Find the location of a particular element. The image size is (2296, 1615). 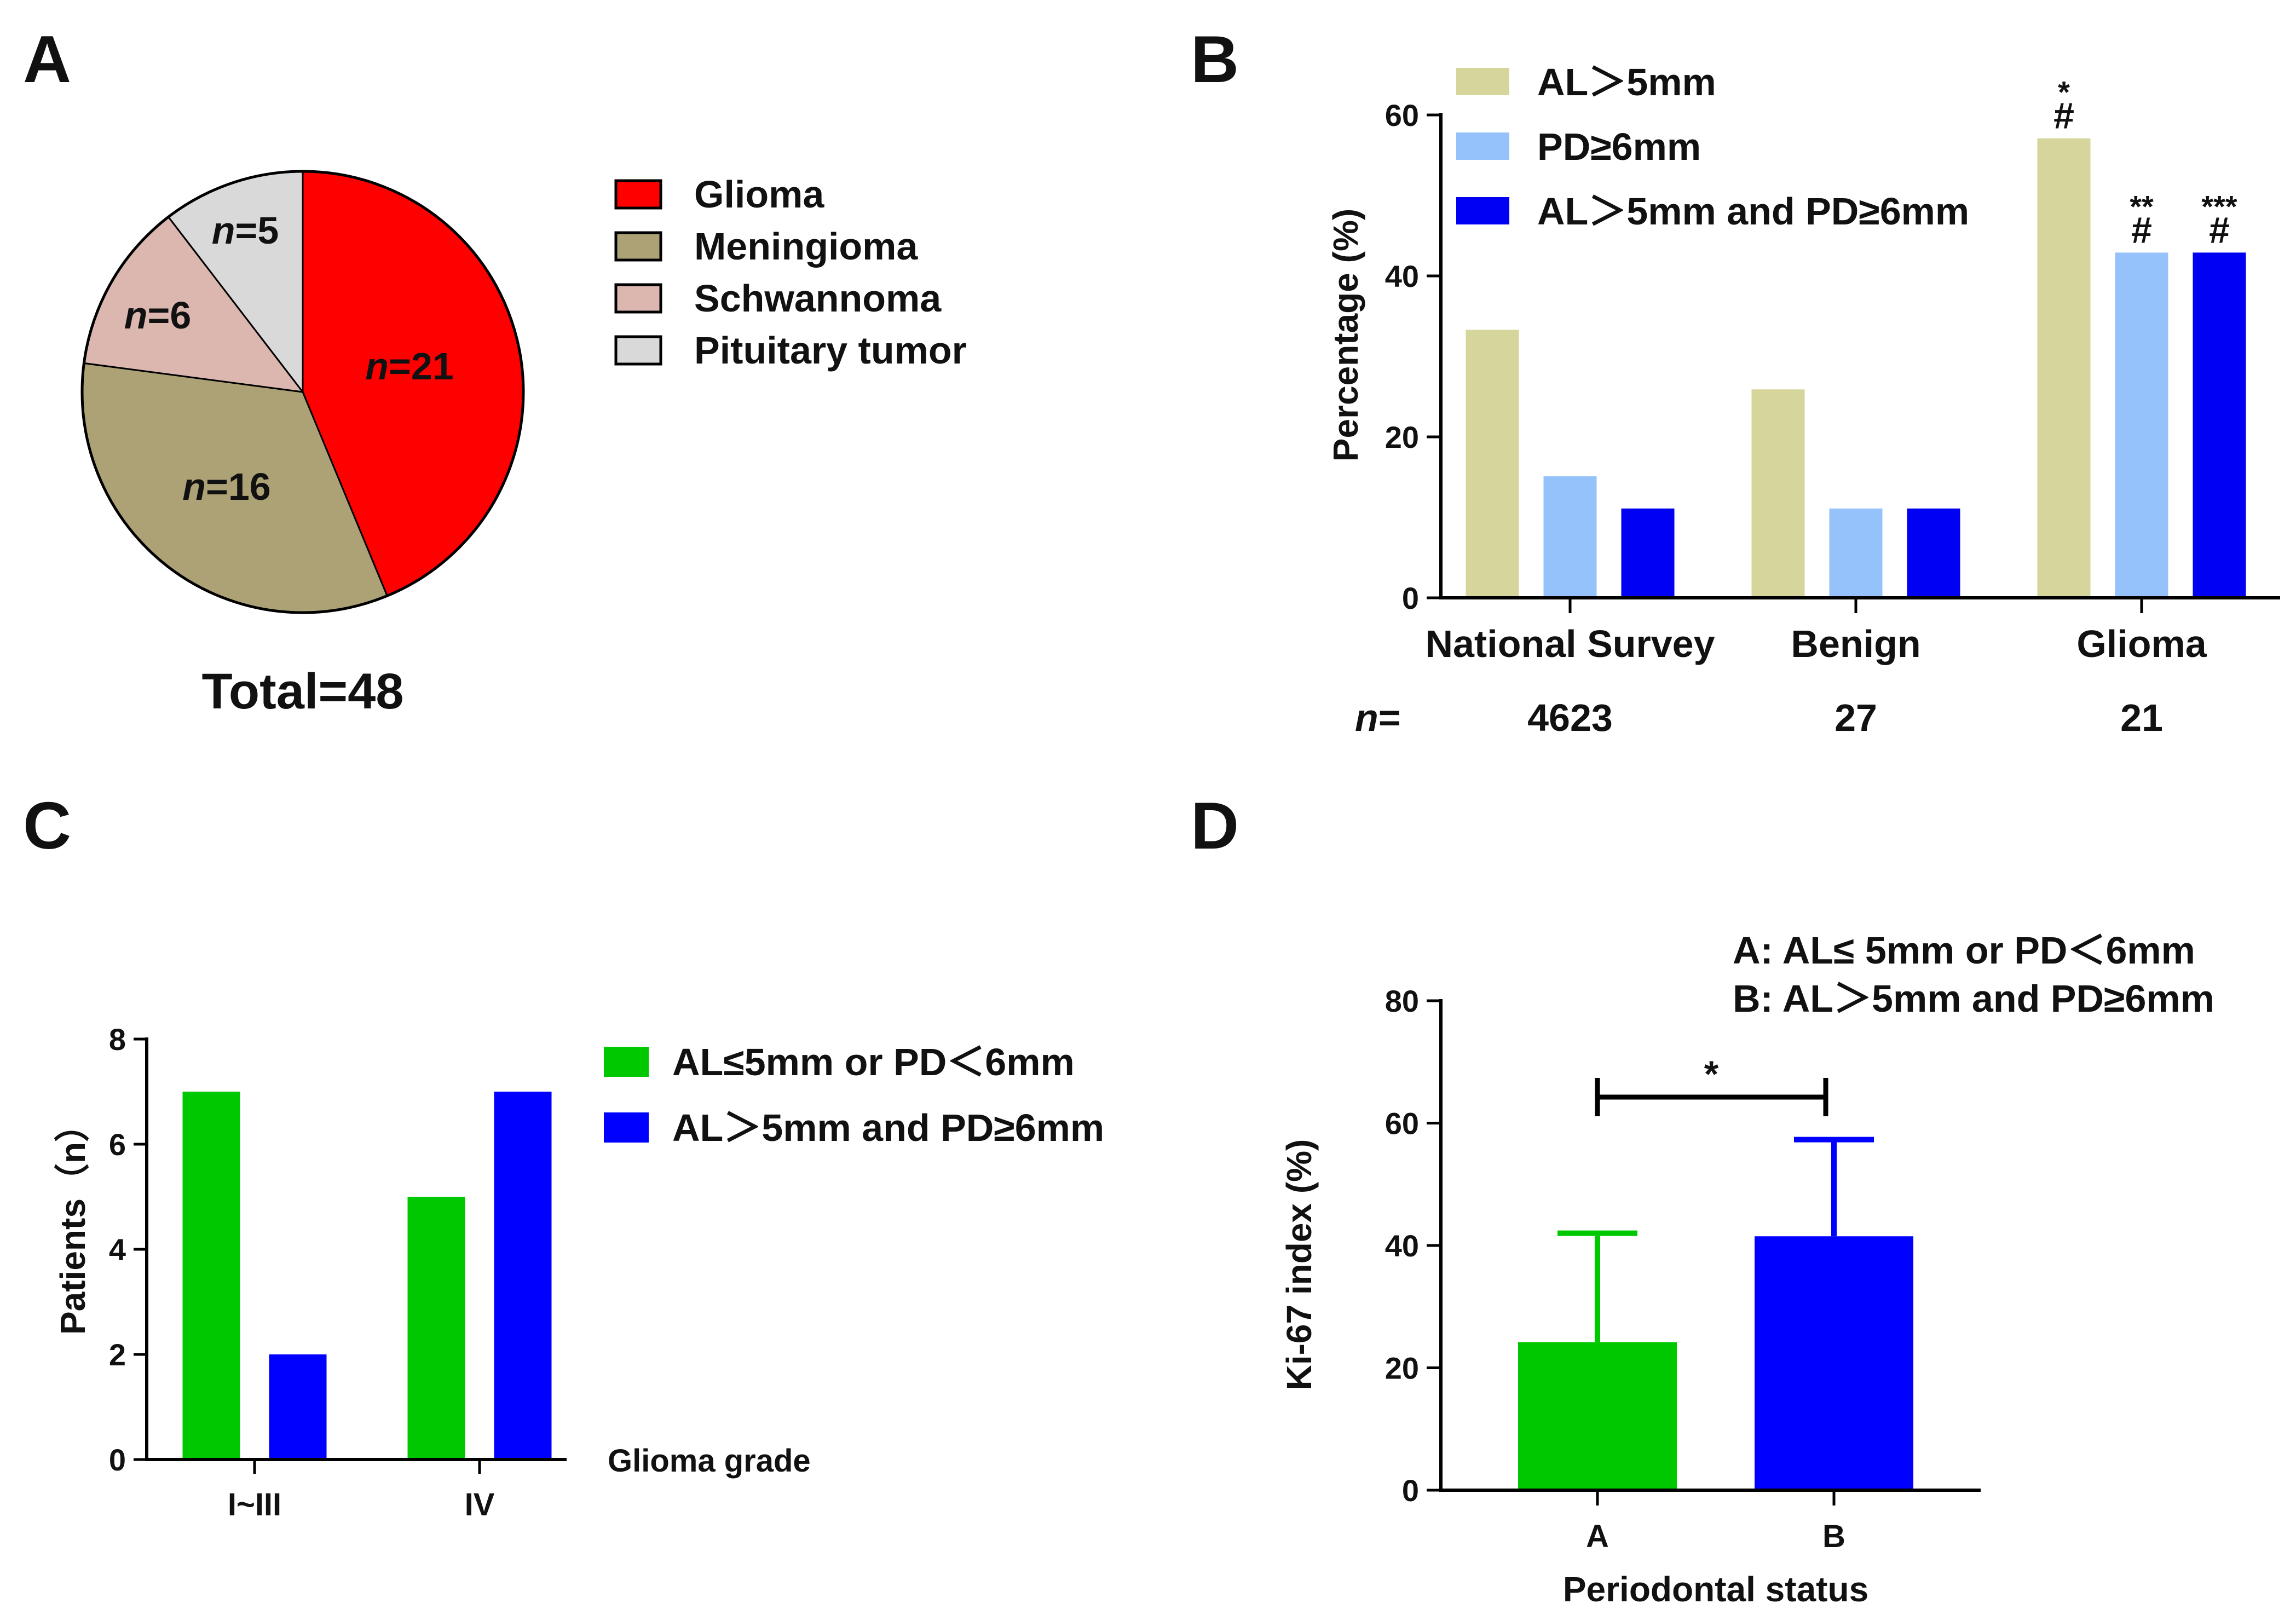

pie-total: Total=48 is located at coordinates (303, 692).